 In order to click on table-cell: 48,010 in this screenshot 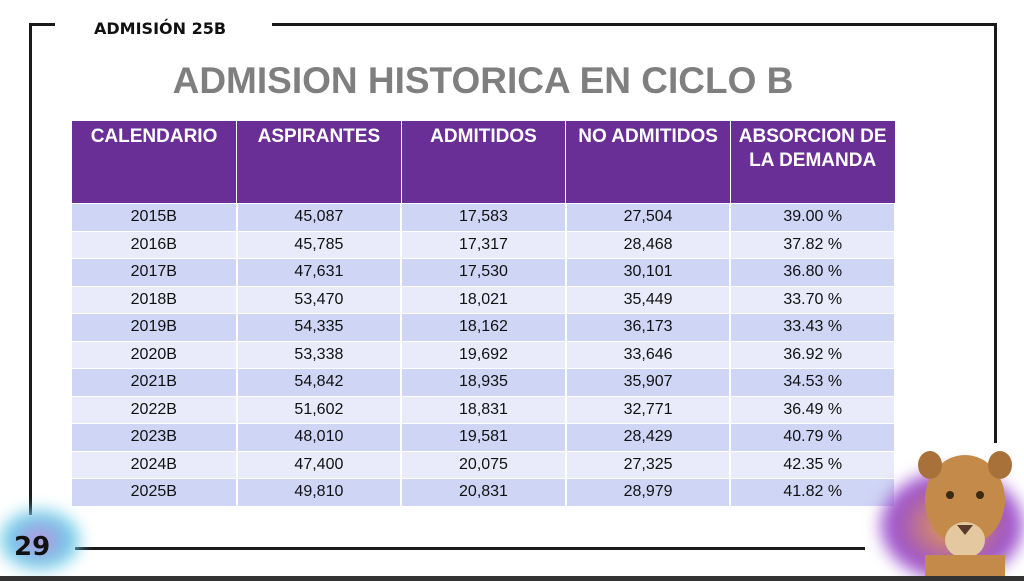, I will do `click(319, 437)`.